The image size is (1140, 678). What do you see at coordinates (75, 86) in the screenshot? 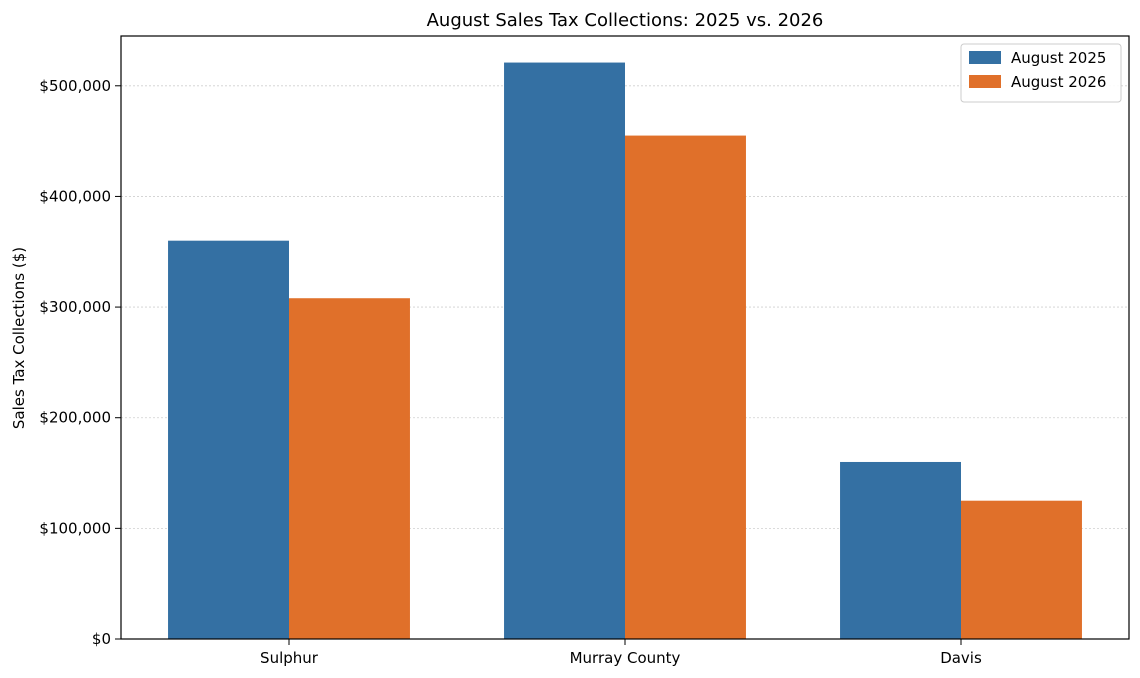
I see `y-tick-label: $500,000` at bounding box center [75, 86].